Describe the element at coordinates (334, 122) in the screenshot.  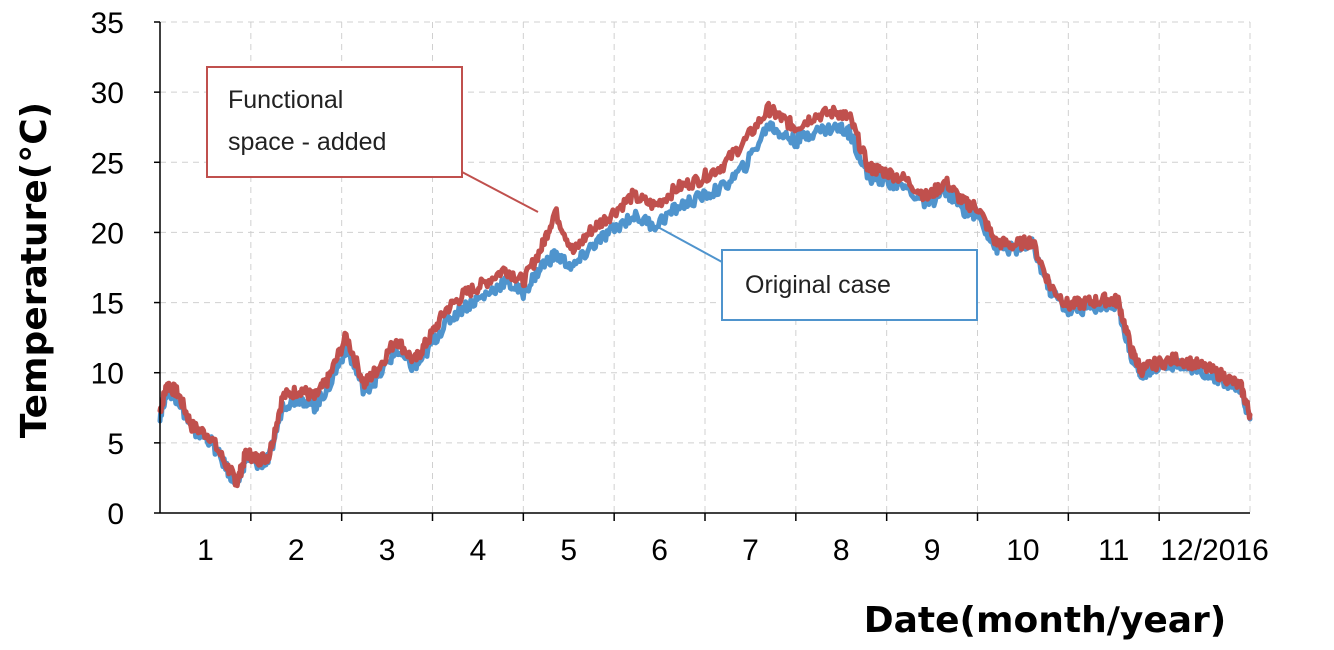
I see `callout-box-added` at that location.